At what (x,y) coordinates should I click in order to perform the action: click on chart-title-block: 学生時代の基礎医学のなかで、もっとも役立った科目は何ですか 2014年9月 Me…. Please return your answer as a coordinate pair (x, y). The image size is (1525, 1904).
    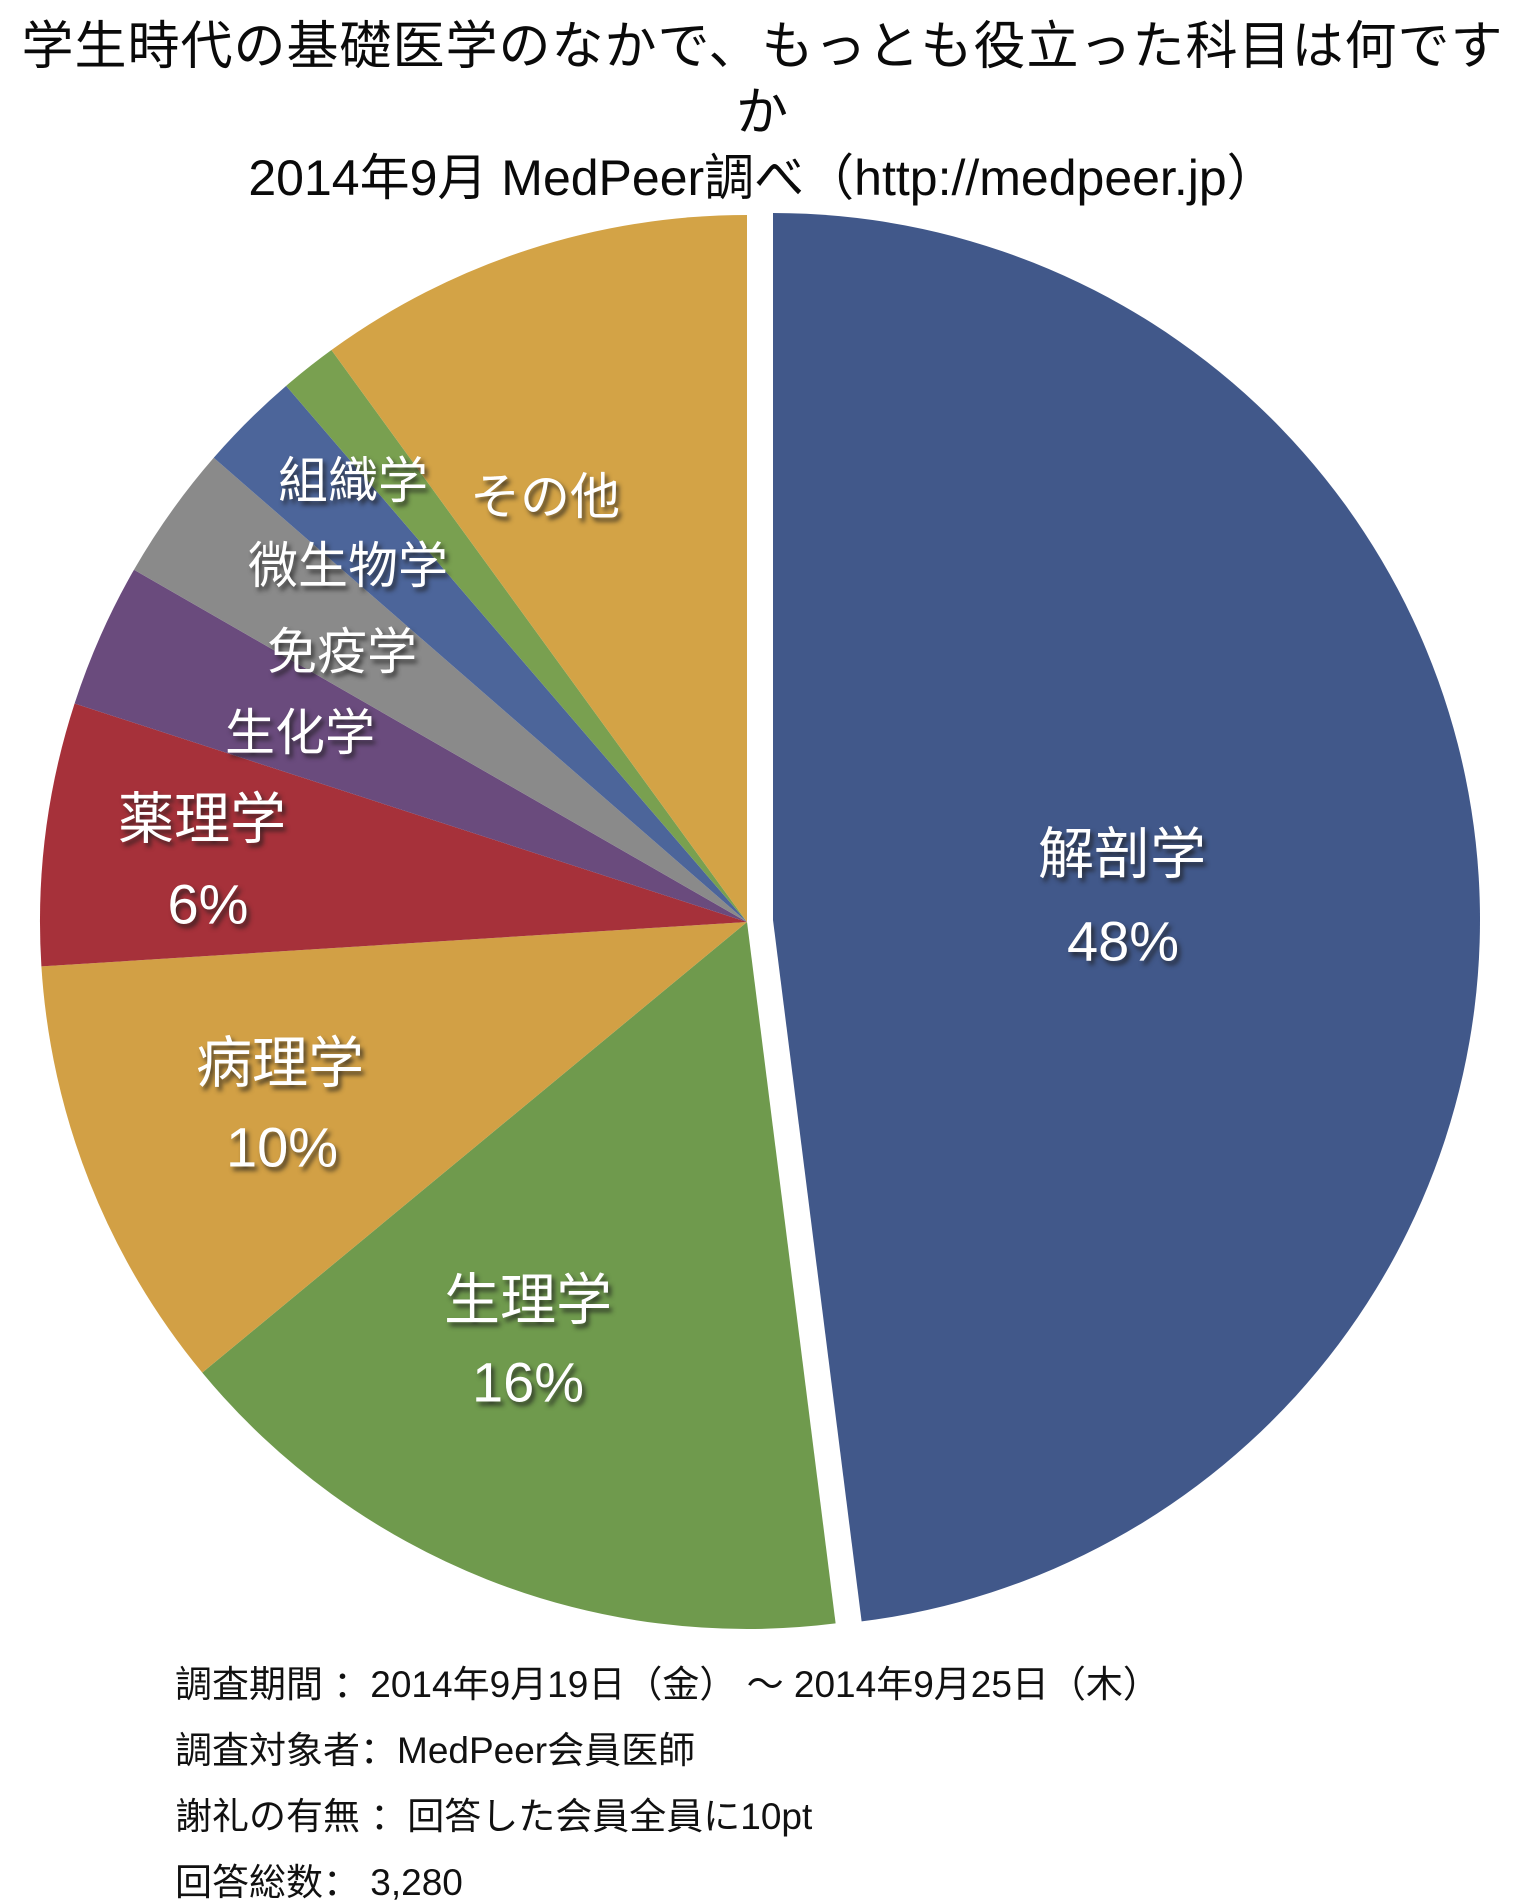
    Looking at the image, I should click on (762, 112).